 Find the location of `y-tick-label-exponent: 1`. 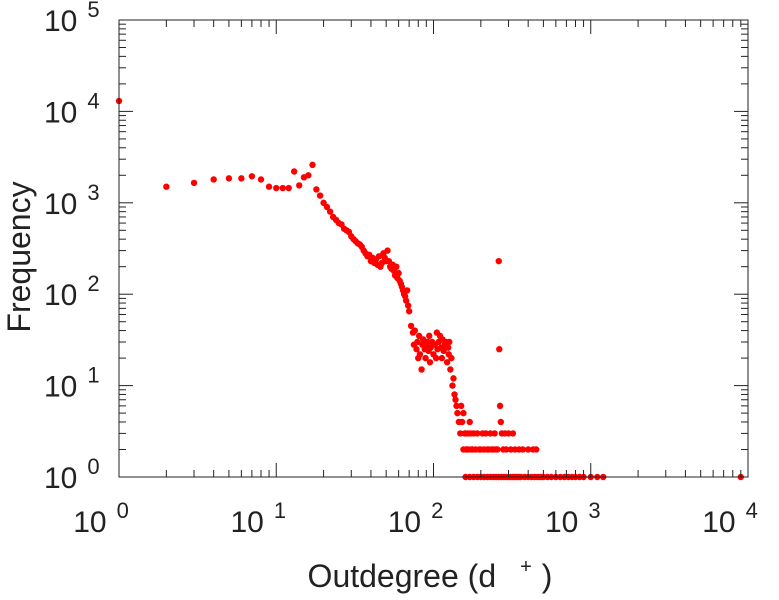

y-tick-label-exponent: 1 is located at coordinates (93, 375).